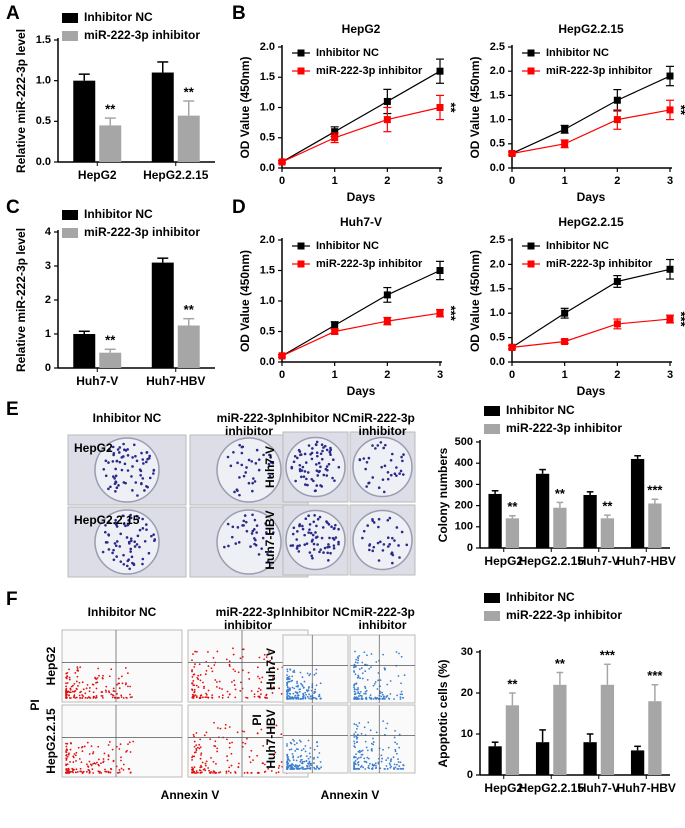  I want to click on x-tick-label: 3, so click(670, 181).